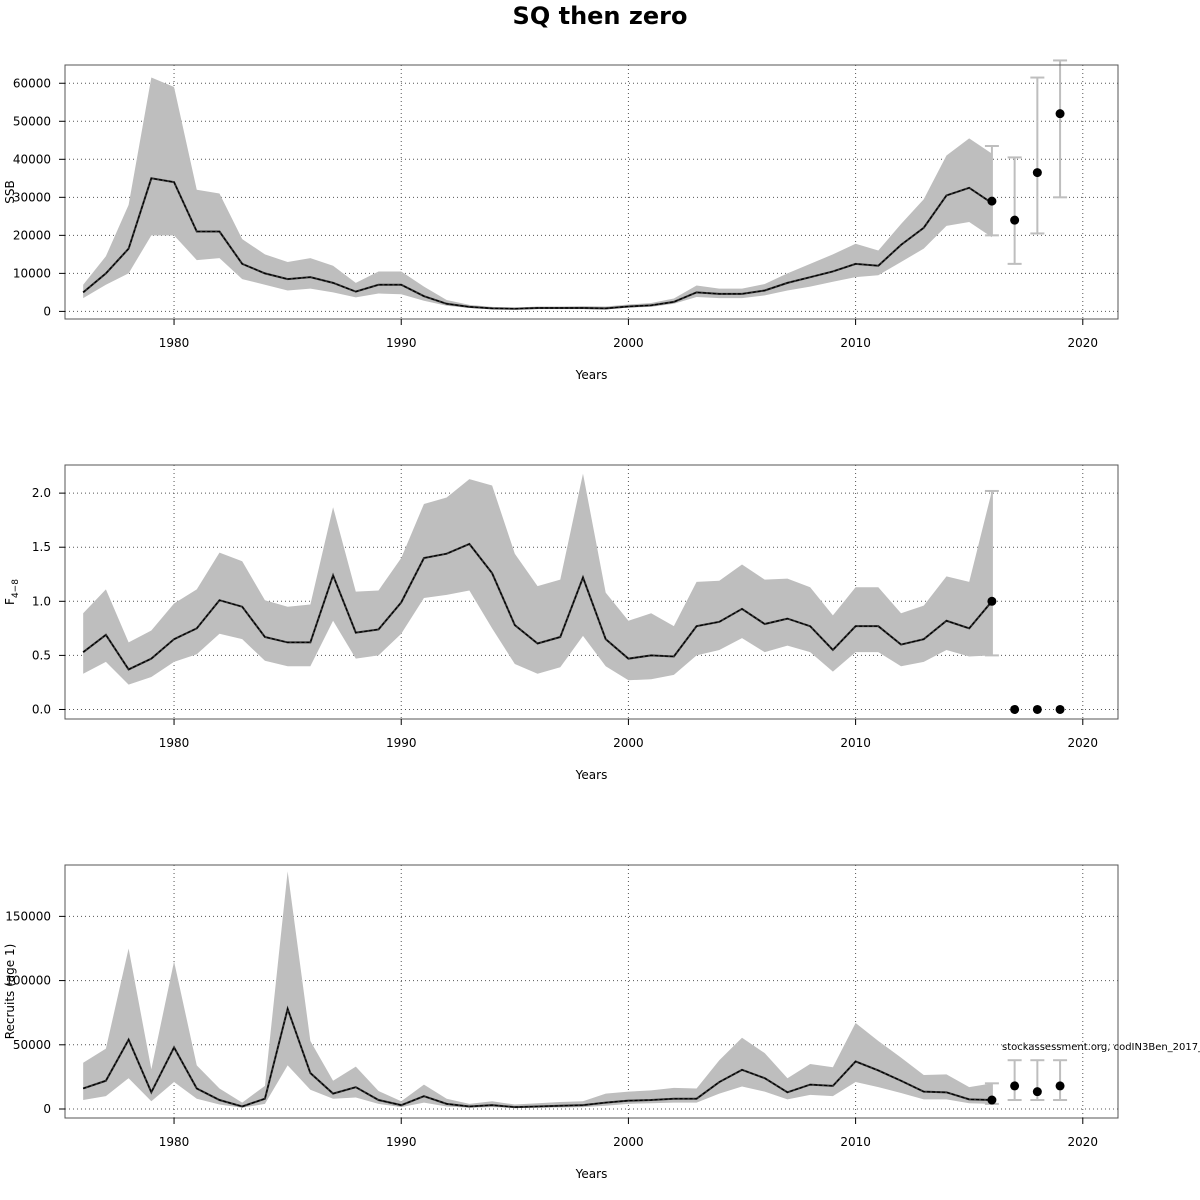 The width and height of the screenshot is (1200, 1200). What do you see at coordinates (10, 191) in the screenshot?
I see `y-axis-title: SSB` at bounding box center [10, 191].